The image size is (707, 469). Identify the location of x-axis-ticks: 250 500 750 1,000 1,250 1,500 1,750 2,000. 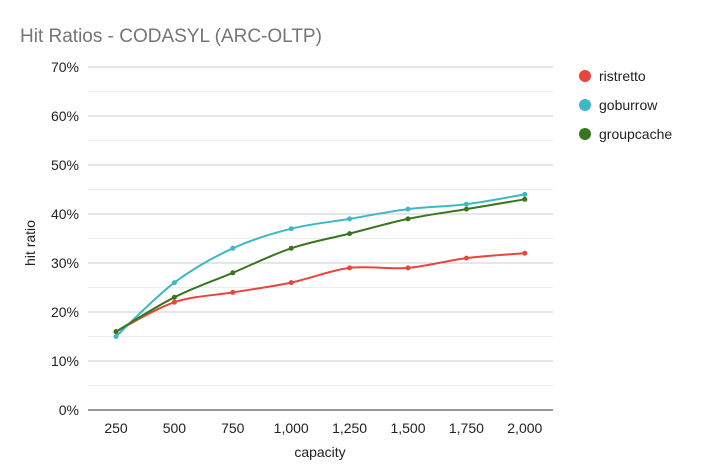
(323, 428).